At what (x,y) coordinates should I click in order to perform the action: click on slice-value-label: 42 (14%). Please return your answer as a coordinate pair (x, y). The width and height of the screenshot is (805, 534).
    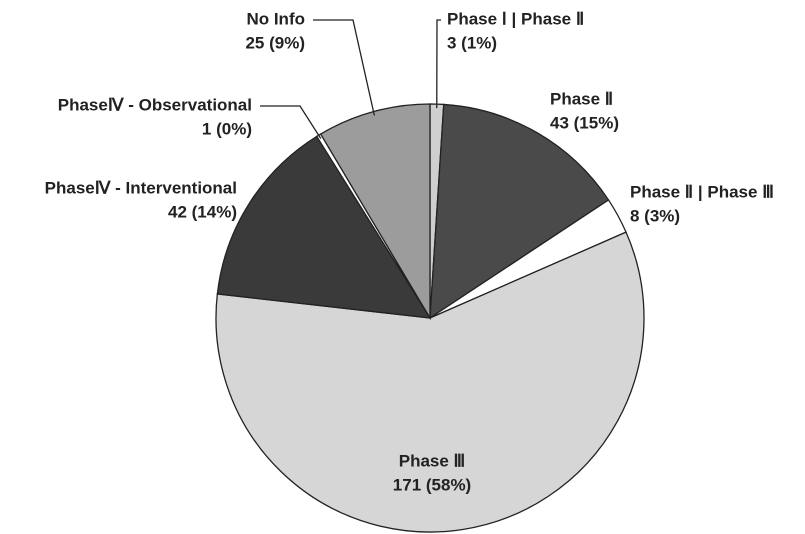
    Looking at the image, I should click on (202, 211).